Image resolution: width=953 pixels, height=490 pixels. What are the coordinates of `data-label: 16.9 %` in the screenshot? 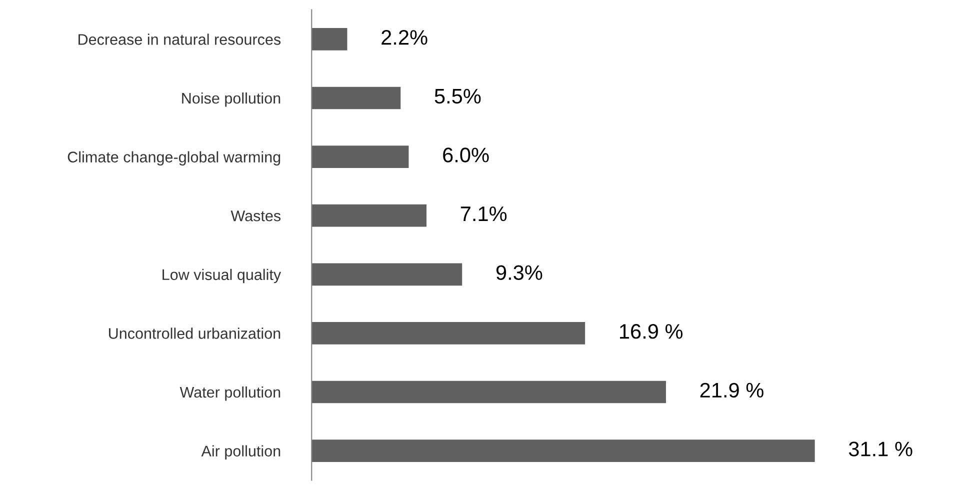 It's located at (651, 331).